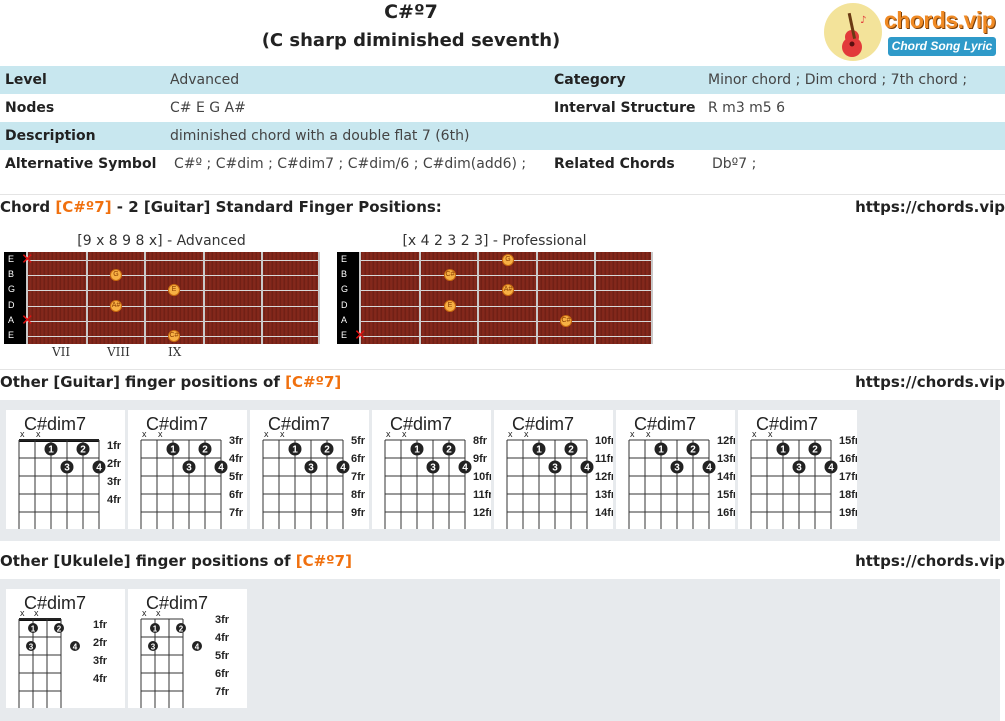  I want to click on fret-label: 8fr, so click(358, 495).